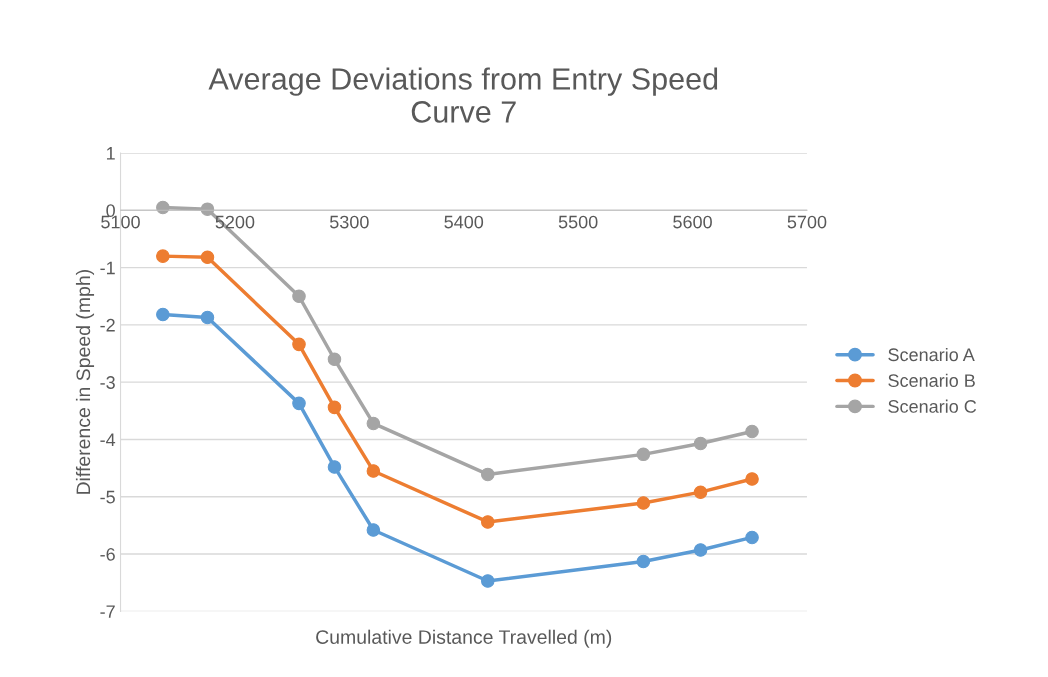 This screenshot has width=1048, height=677. What do you see at coordinates (931, 380) in the screenshot?
I see `legend-label: Scenario B` at bounding box center [931, 380].